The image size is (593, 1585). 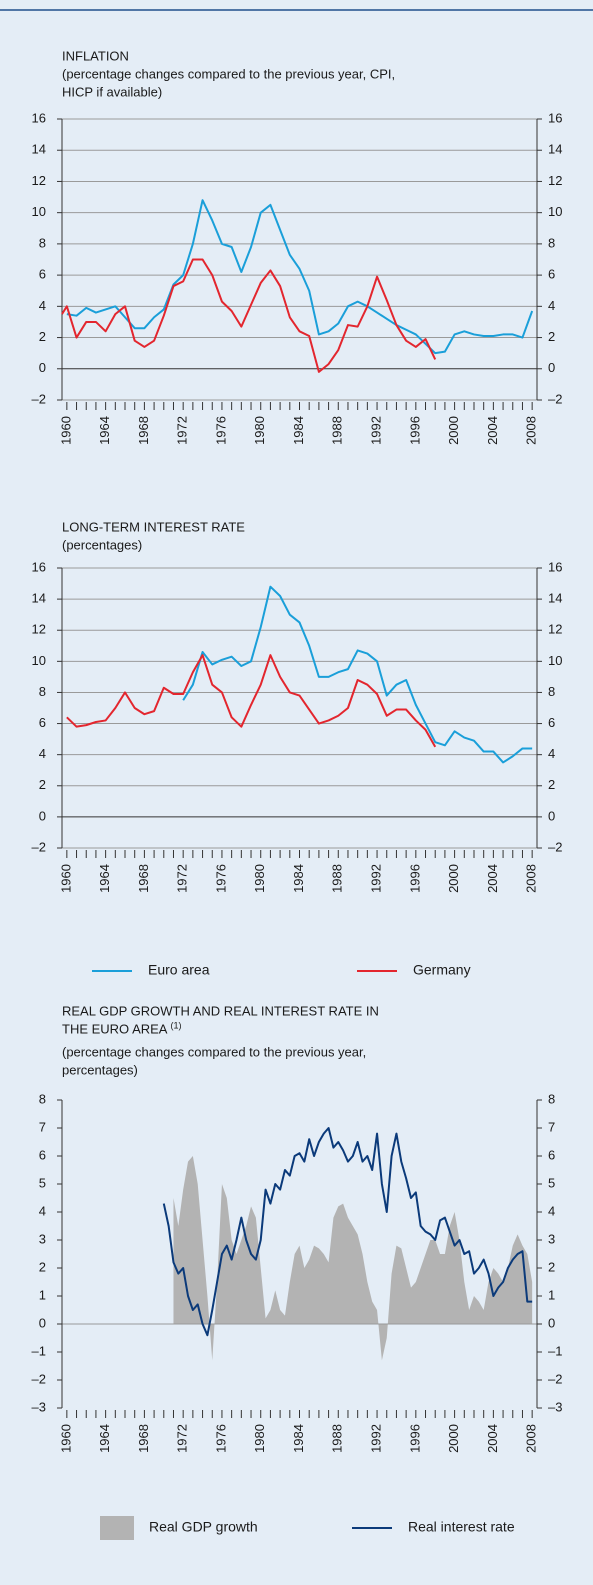 What do you see at coordinates (551, 1182) in the screenshot?
I see `y2-tick-label: 5` at bounding box center [551, 1182].